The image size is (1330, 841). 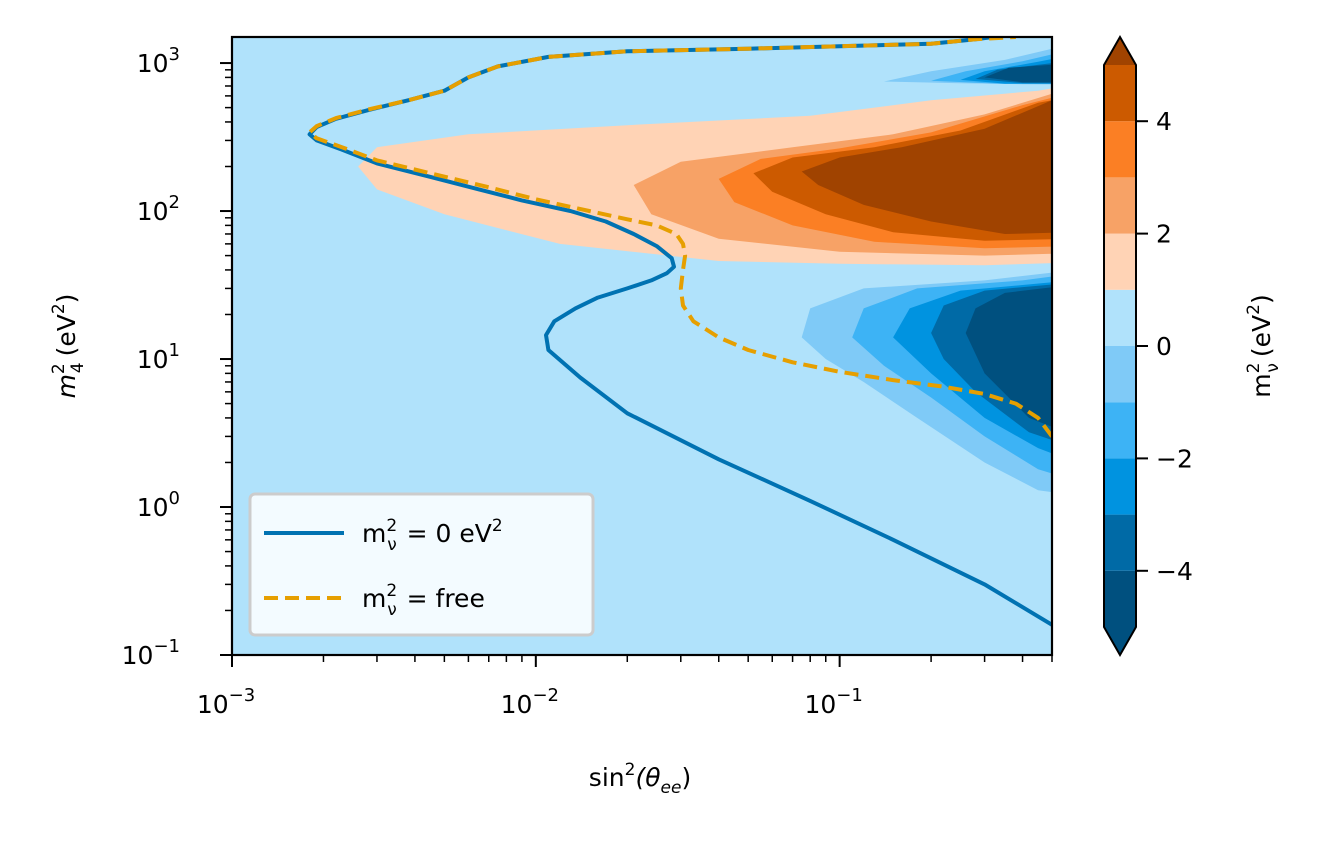 I want to click on colorbar-ticks: −4 −2 0 2 4, so click(x=1164, y=346).